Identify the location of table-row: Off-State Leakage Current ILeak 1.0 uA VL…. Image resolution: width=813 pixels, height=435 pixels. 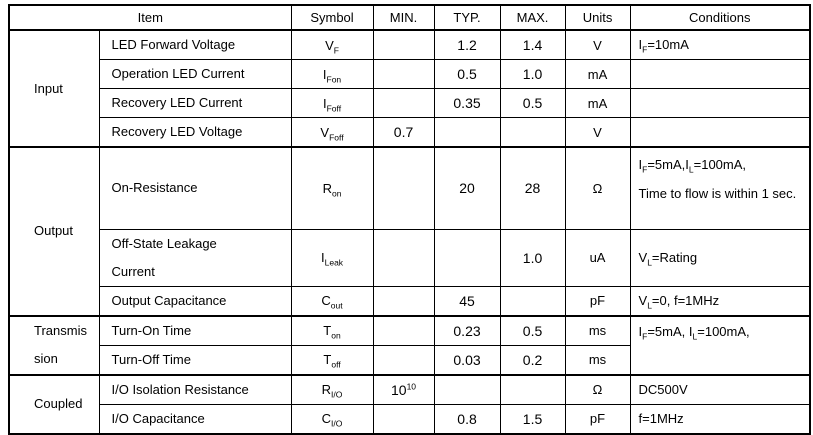
(410, 257).